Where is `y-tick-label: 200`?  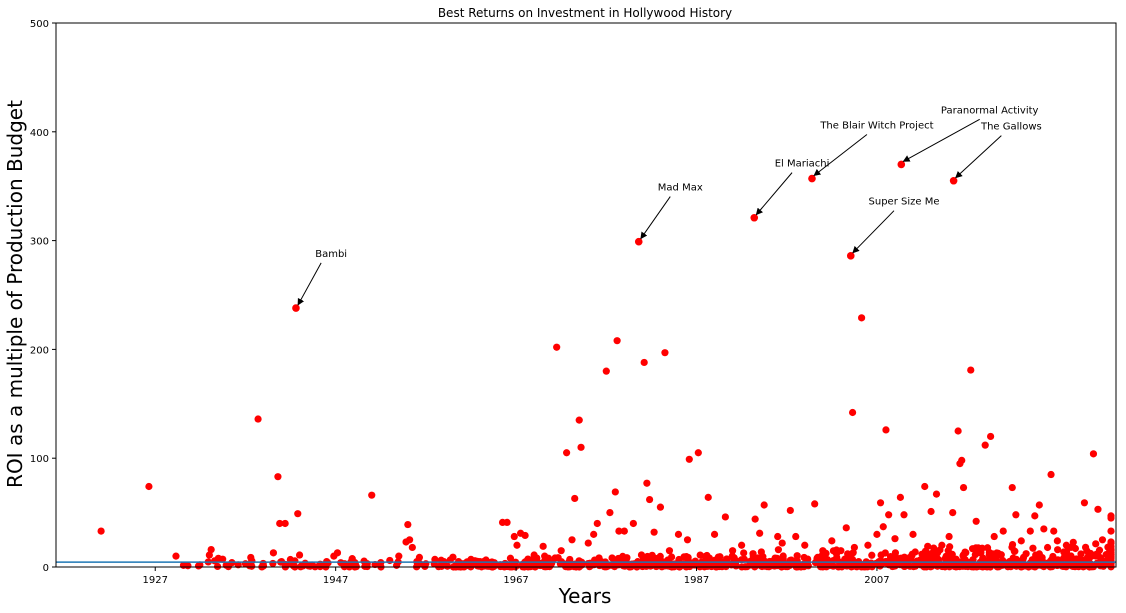 y-tick-label: 200 is located at coordinates (39, 350).